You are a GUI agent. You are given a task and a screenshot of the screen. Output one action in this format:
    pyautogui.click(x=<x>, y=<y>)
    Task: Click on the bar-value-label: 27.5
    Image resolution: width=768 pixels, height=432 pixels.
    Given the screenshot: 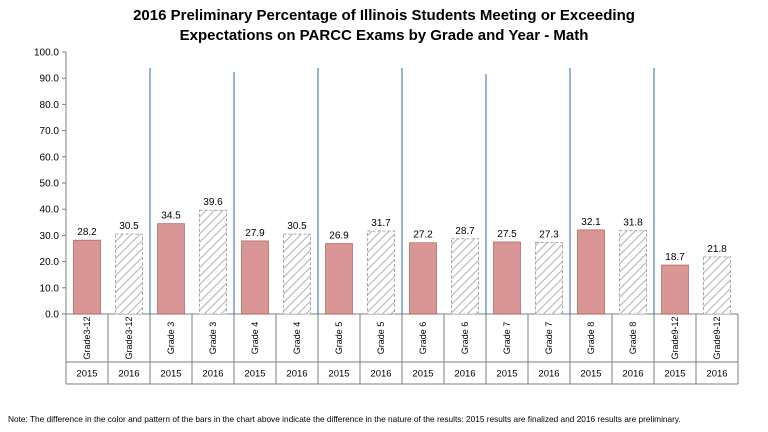 What is the action you would take?
    pyautogui.click(x=507, y=234)
    